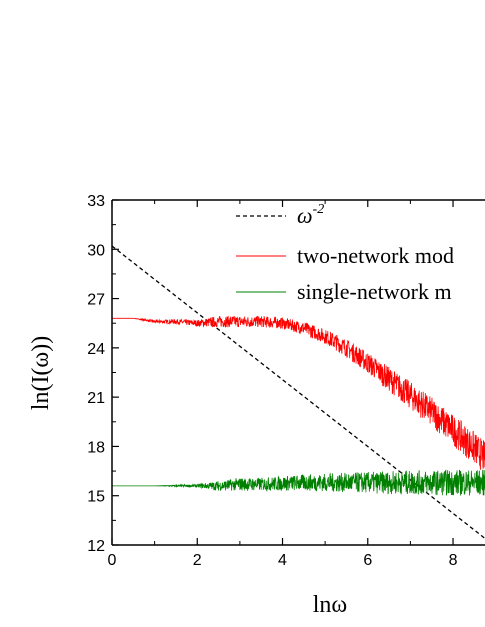  Describe the element at coordinates (319, 209) in the screenshot. I see `legend-label-sup: -2` at that location.